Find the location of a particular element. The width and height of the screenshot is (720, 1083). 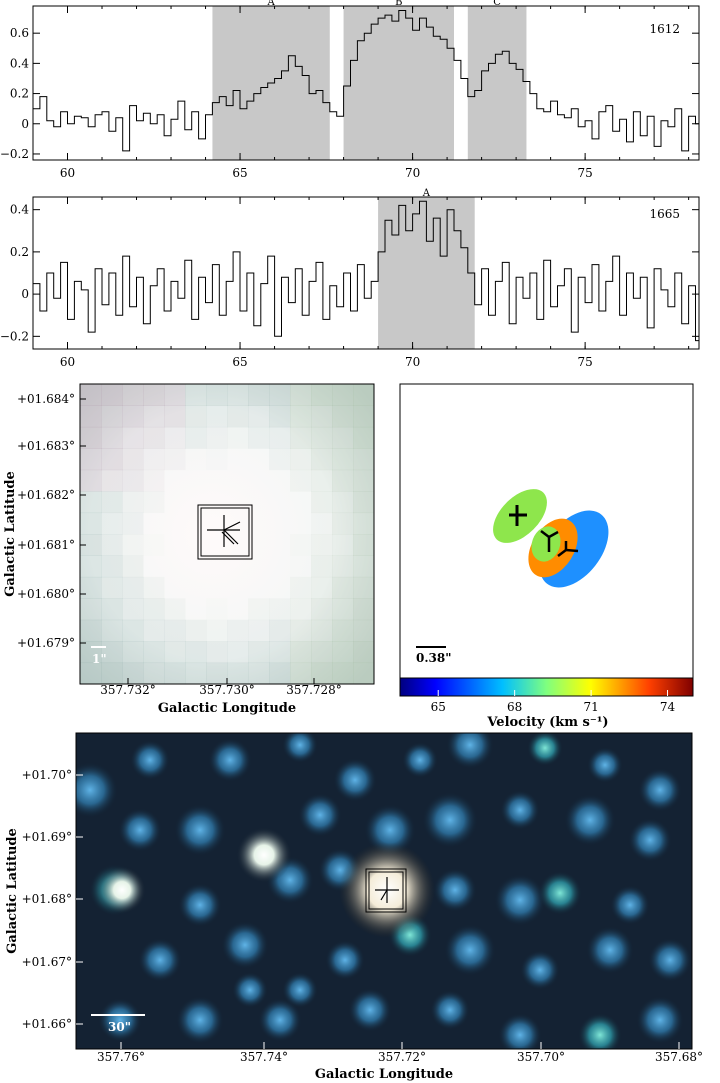

colorbar-label: Velocity (km s⁻¹) is located at coordinates (547, 722).